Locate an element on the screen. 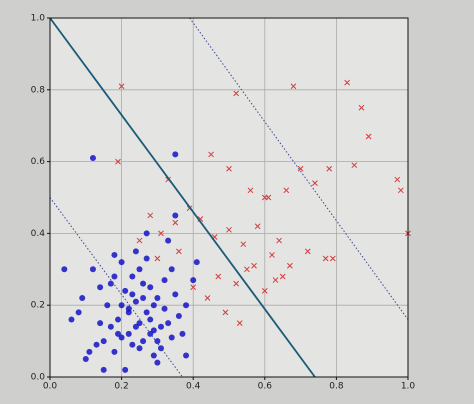 The width and height of the screenshot is (474, 404). y-tick-label: 1.0 is located at coordinates (38, 19).